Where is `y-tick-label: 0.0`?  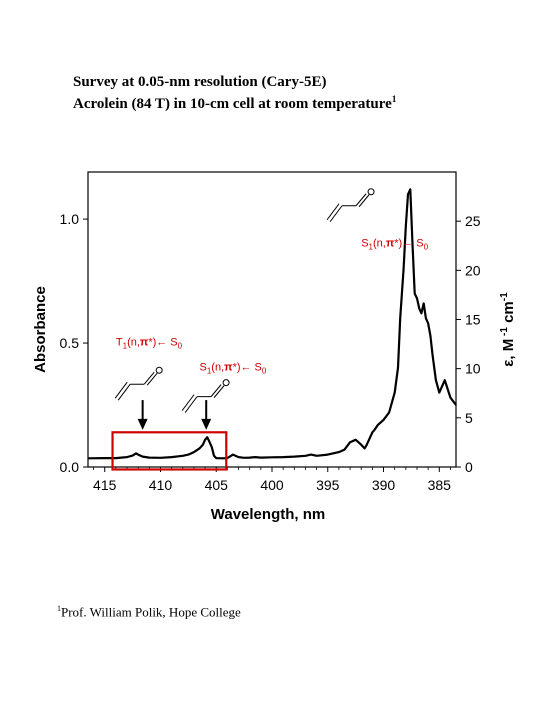 y-tick-label: 0.0 is located at coordinates (70, 467).